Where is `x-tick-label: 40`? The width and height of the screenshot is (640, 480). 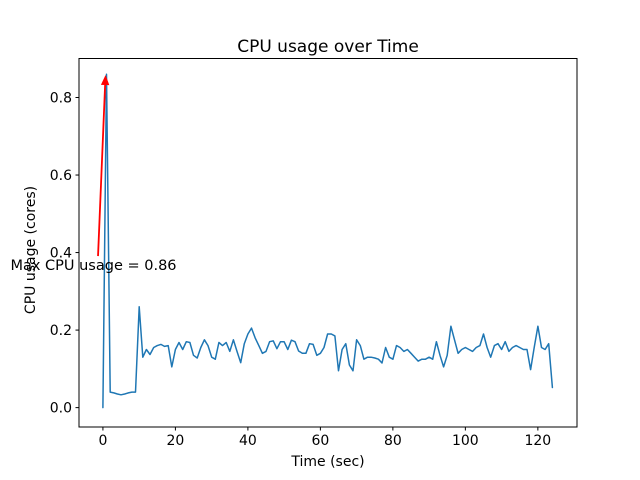 x-tick-label: 40 is located at coordinates (248, 441).